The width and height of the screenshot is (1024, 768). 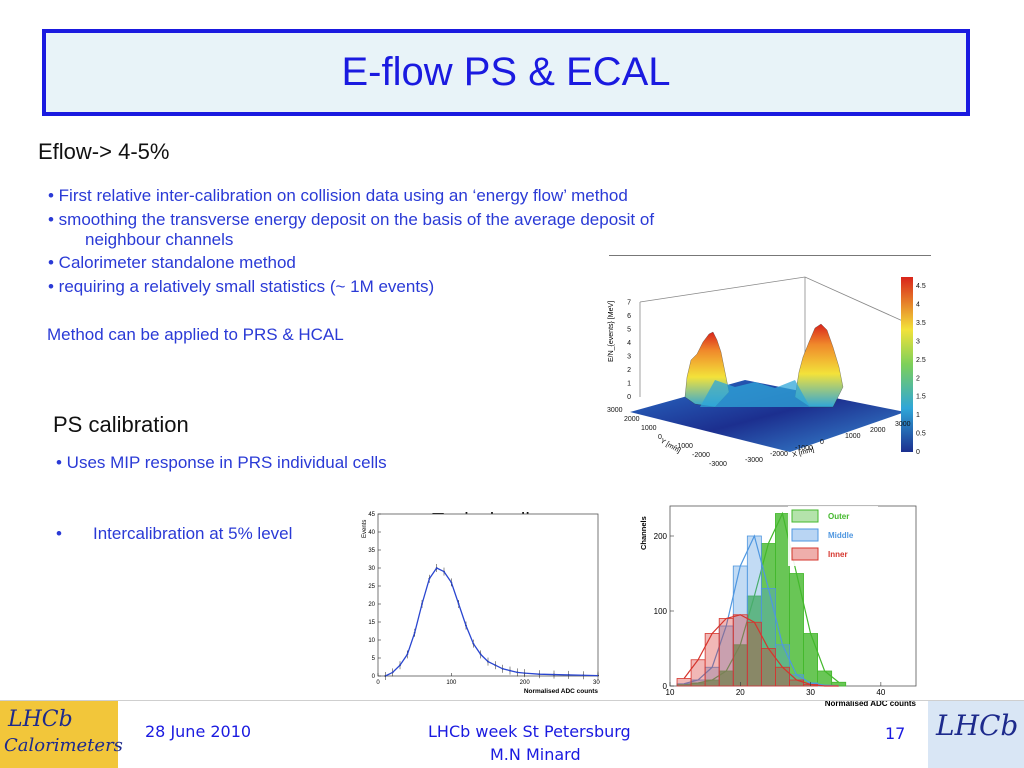 I want to click on eflow-heading: Eflow-> 4-5%, so click(x=104, y=151).